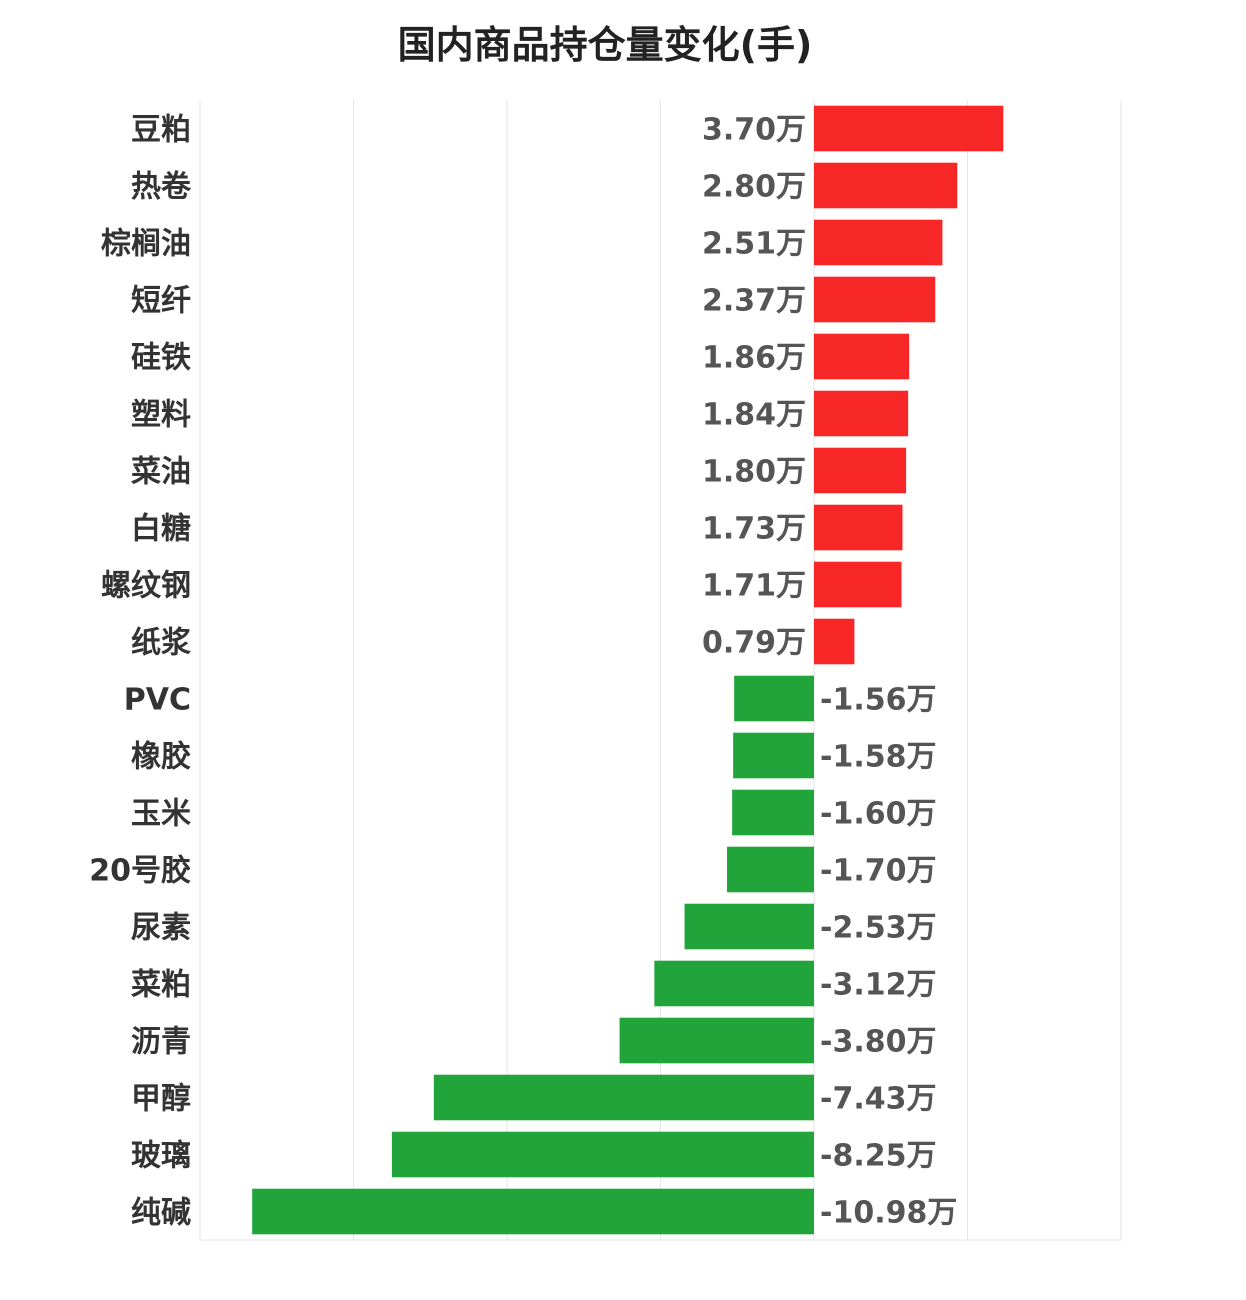 This screenshot has height=1300, width=1246. Describe the element at coordinates (754, 472) in the screenshot. I see `value-label-6: 1.80万` at that location.